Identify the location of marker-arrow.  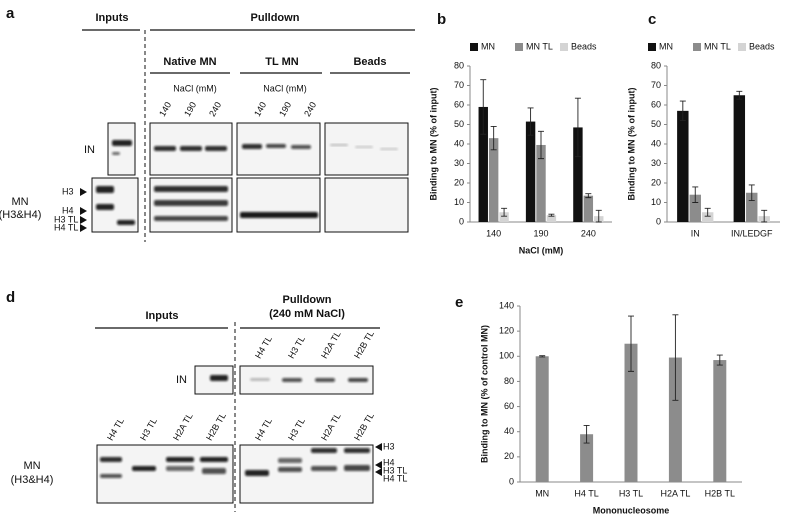
(378, 459).